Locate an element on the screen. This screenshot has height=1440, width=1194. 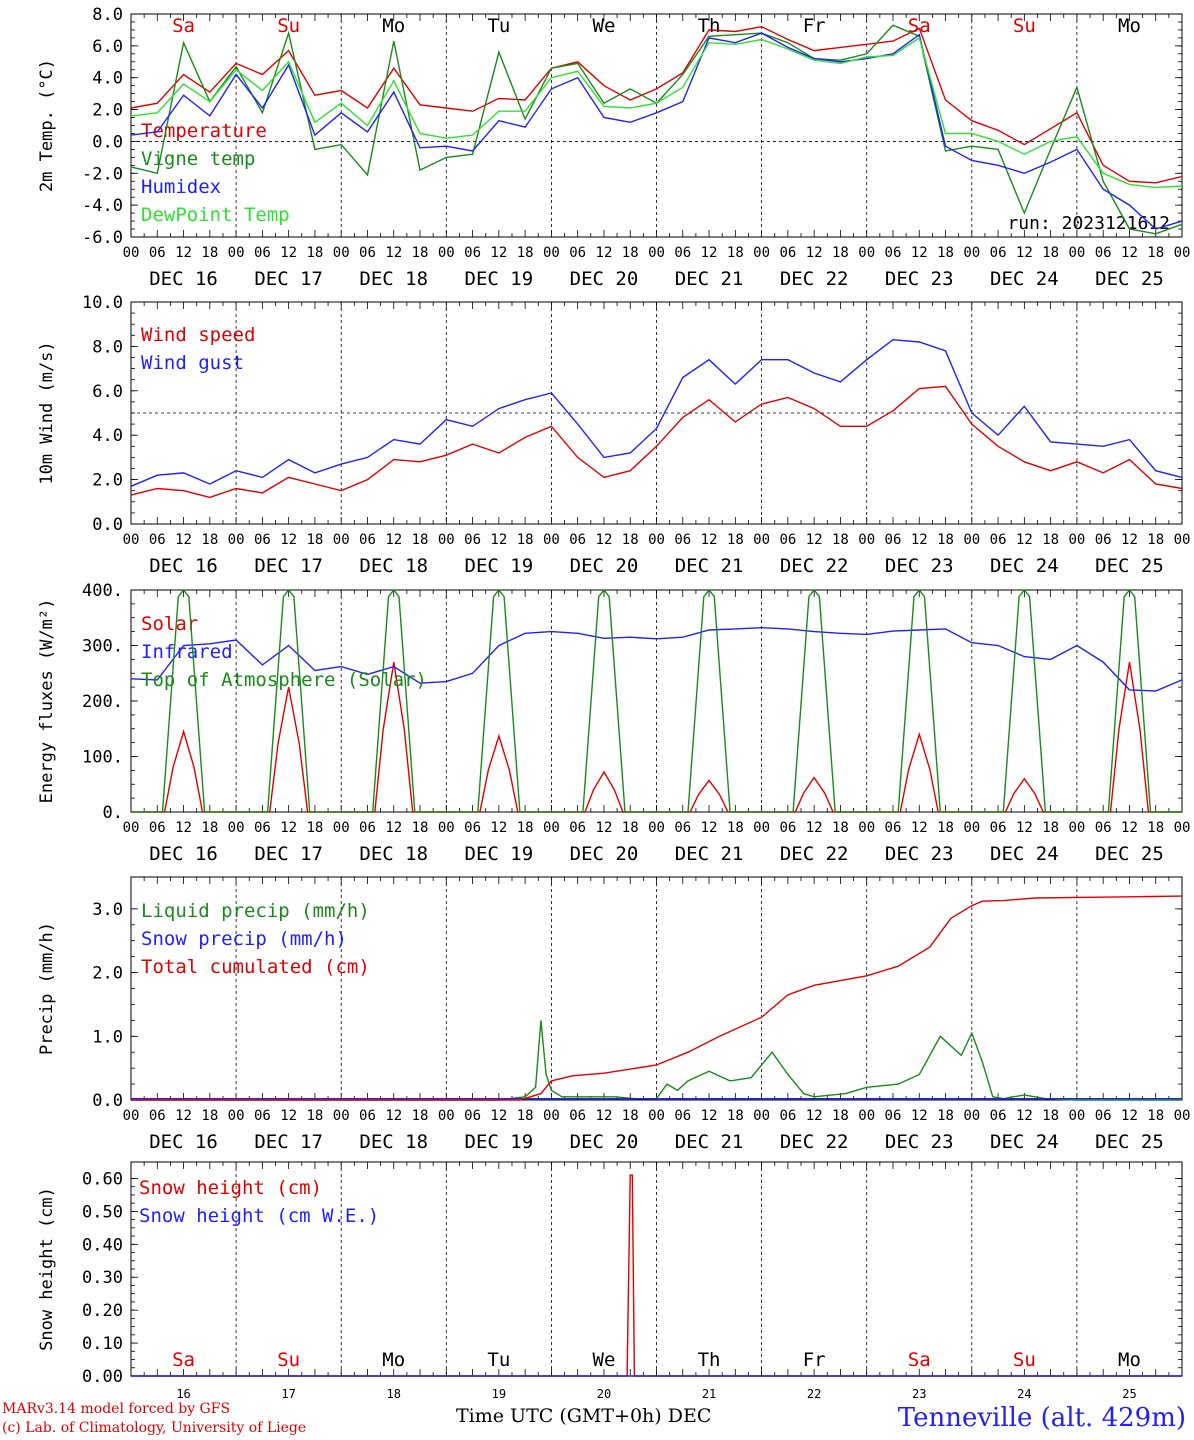
x-axis-label: Time UTC (GMT+0h) DEC is located at coordinates (584, 1416).